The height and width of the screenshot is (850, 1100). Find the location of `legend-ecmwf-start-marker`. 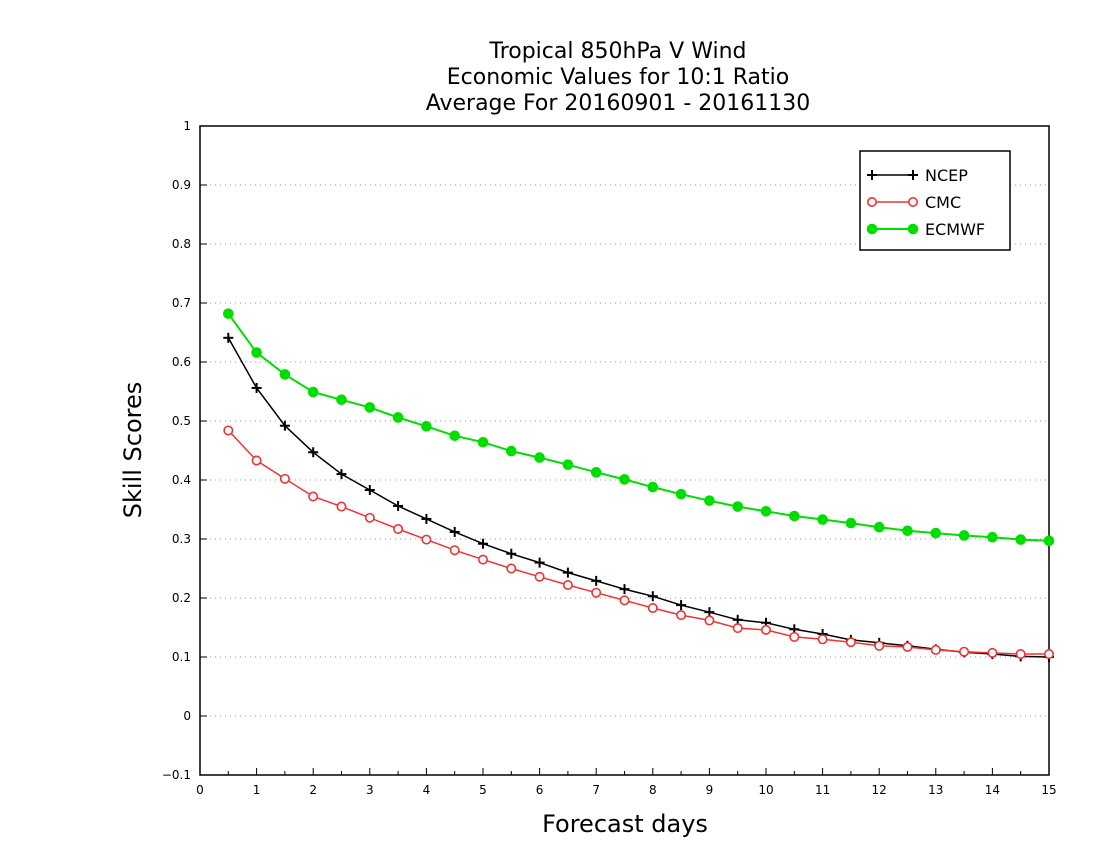

legend-ecmwf-start-marker is located at coordinates (872, 229).